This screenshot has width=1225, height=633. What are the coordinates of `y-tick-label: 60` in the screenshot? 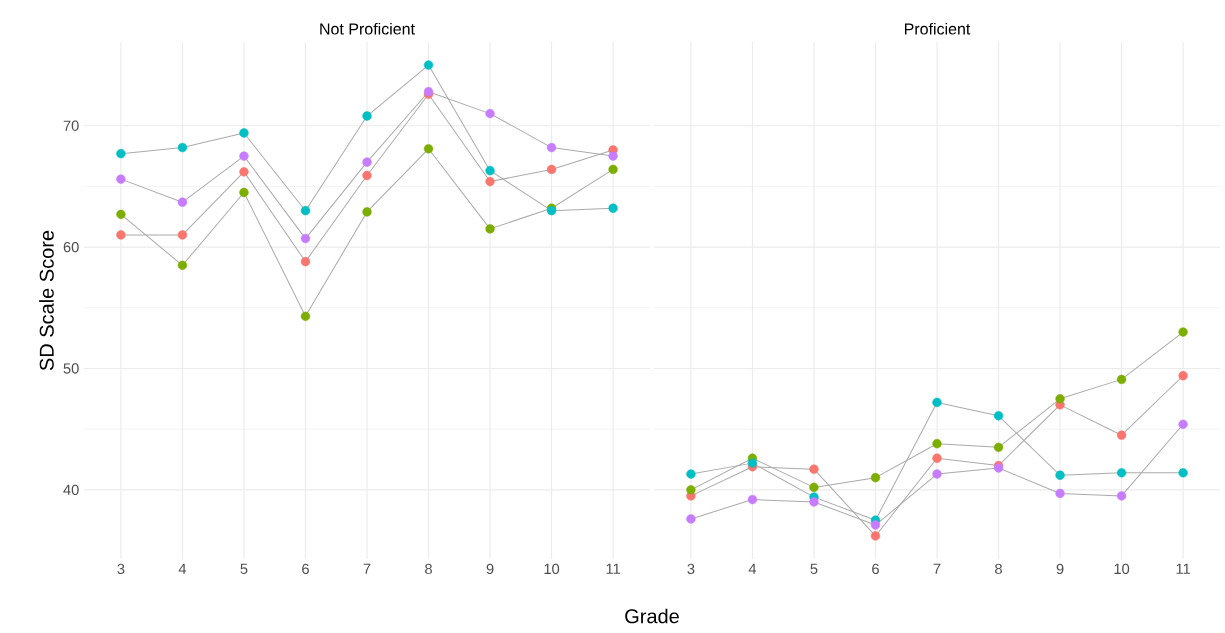 It's located at (71, 247).